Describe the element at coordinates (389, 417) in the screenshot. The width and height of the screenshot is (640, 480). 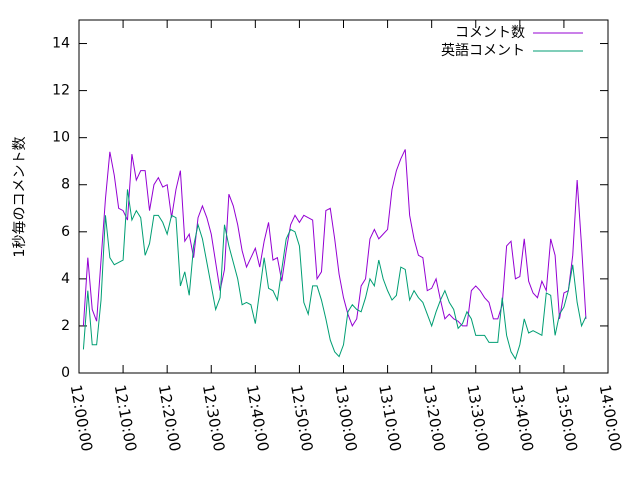
I see `x-tick-label: 13:10:00` at that location.